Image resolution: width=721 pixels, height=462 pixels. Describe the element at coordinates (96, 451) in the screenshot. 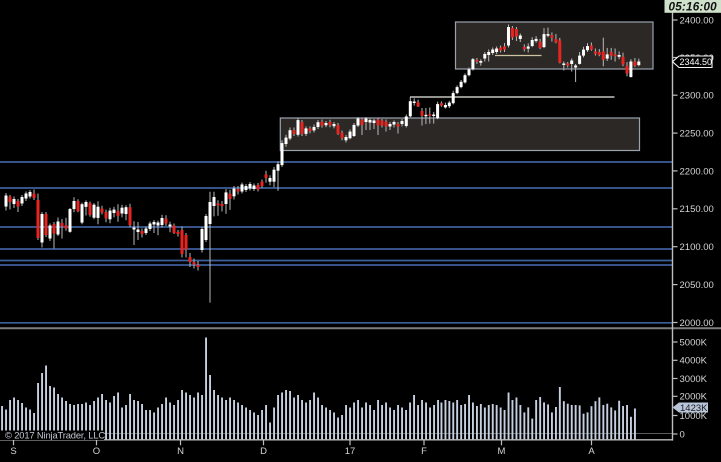

I see `svg-text: O` at that location.